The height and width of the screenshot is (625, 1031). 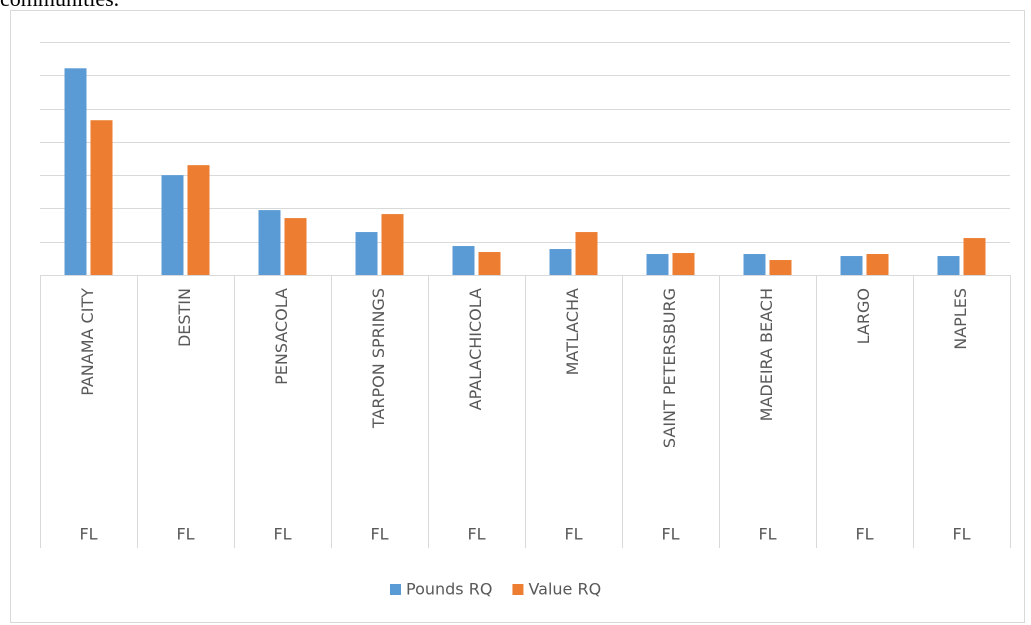 What do you see at coordinates (863, 316) in the screenshot?
I see `x-tick-label: LARGO` at bounding box center [863, 316].